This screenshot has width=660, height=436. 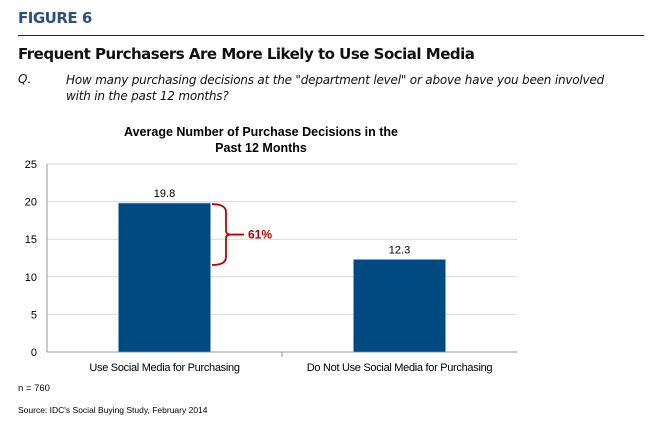 I want to click on bracket-icon, so click(x=227, y=234).